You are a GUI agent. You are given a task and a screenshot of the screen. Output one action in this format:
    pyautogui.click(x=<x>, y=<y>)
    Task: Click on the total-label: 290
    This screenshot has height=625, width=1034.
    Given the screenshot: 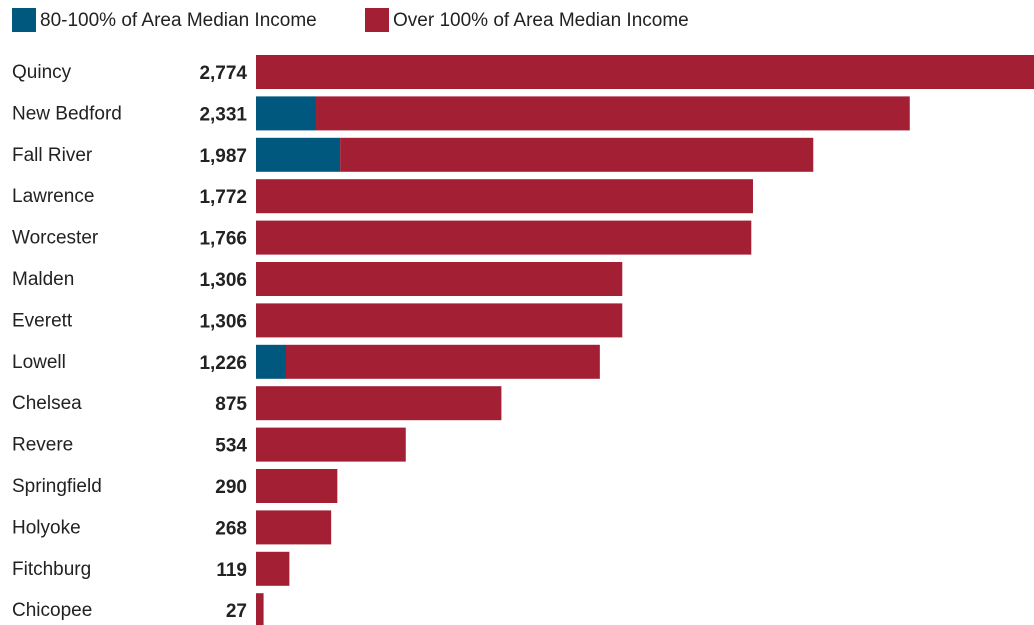 What is the action you would take?
    pyautogui.click(x=231, y=487)
    